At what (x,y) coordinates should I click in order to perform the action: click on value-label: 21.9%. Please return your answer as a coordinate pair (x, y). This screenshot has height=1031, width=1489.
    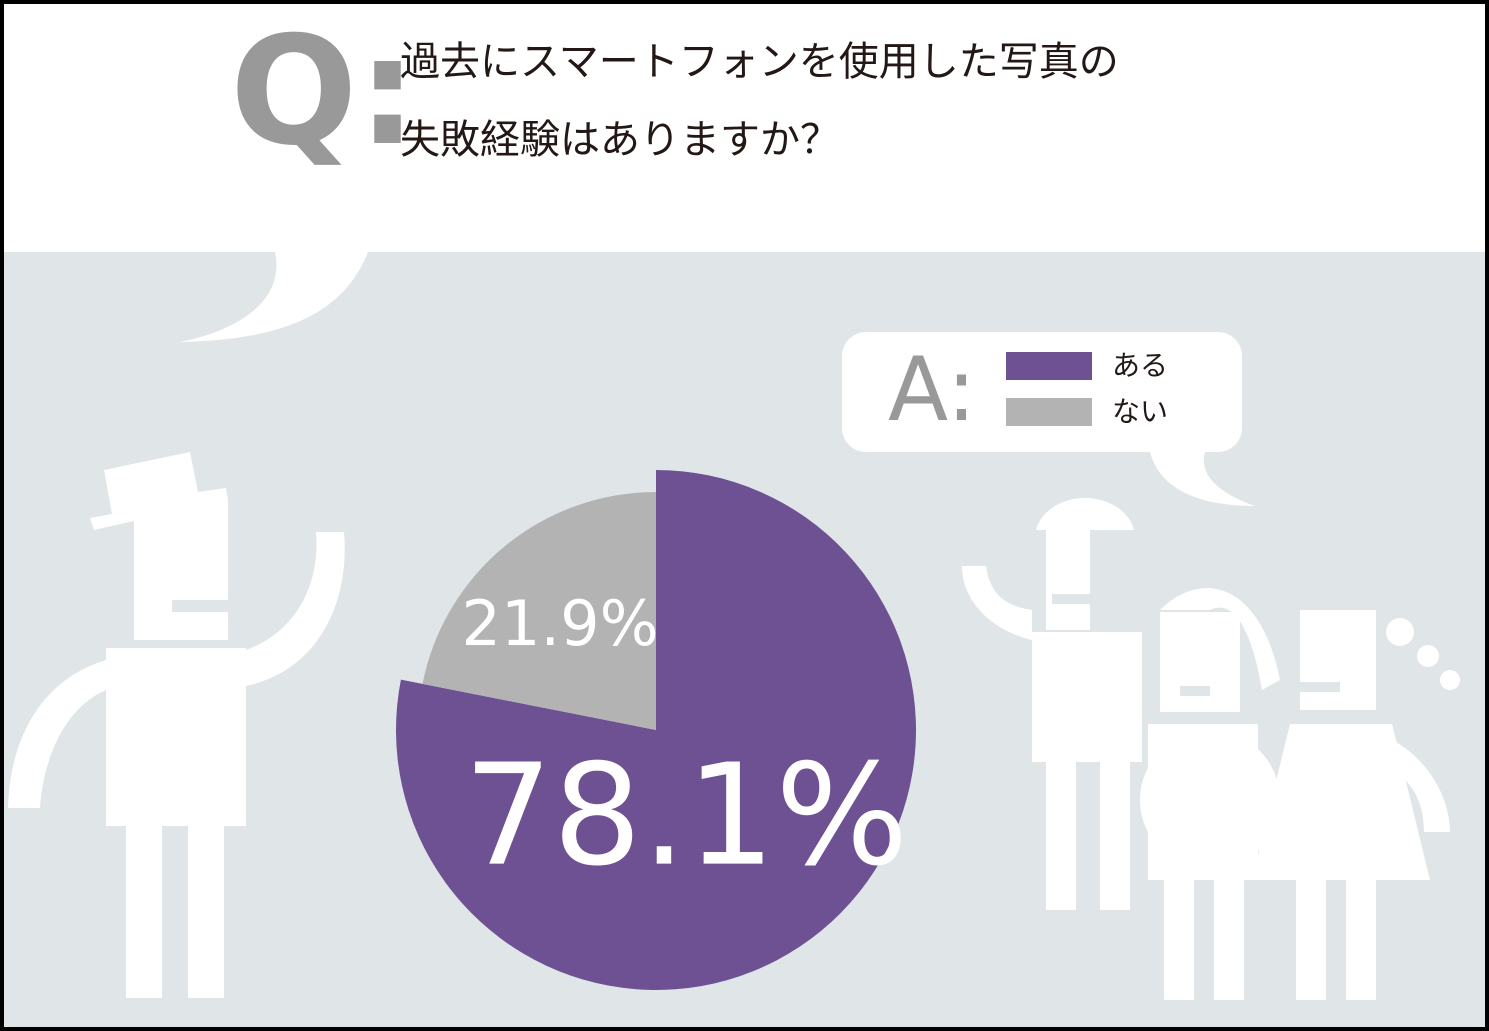
    Looking at the image, I should click on (560, 623).